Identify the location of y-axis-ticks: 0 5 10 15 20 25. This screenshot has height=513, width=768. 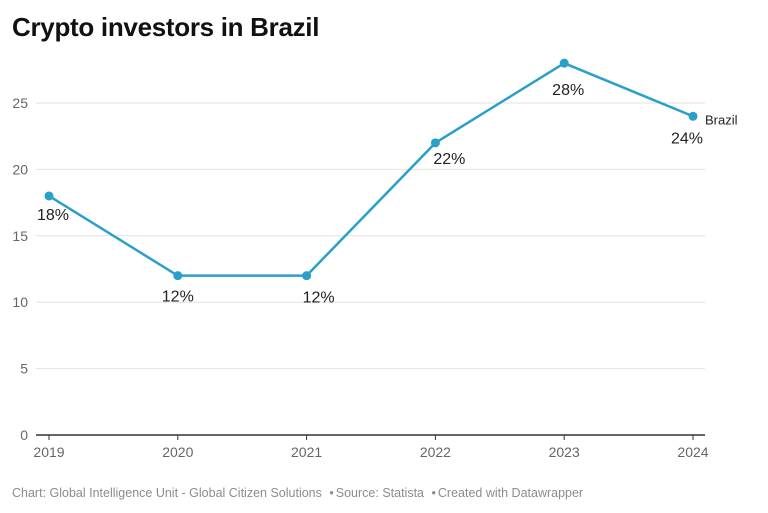
(20, 269).